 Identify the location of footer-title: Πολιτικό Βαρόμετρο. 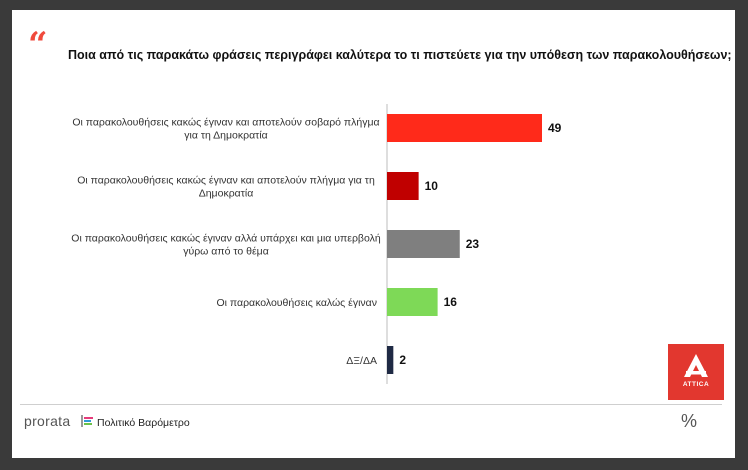
(143, 423).